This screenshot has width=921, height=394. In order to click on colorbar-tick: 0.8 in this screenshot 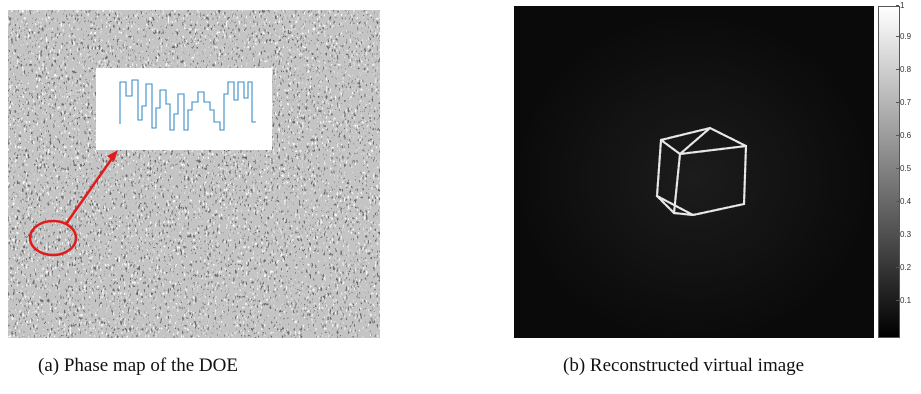, I will do `click(903, 69)`.